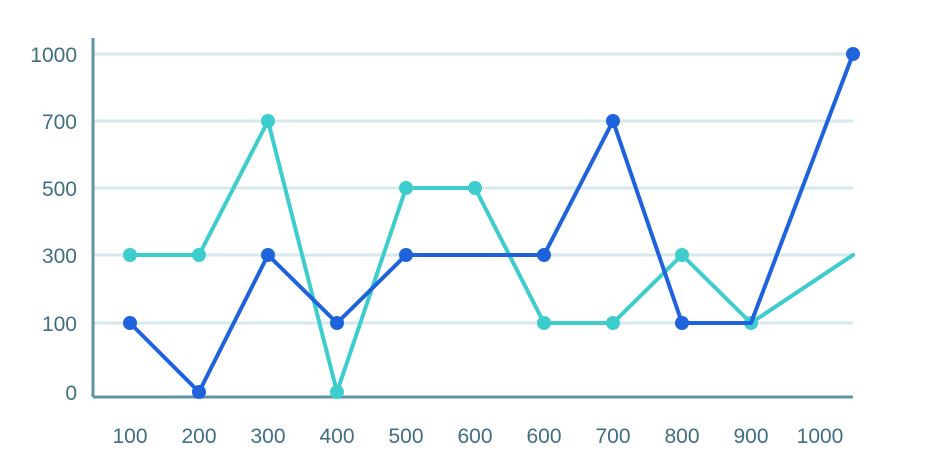 The width and height of the screenshot is (933, 462). I want to click on x-tick-label-10: 900, so click(750, 436).